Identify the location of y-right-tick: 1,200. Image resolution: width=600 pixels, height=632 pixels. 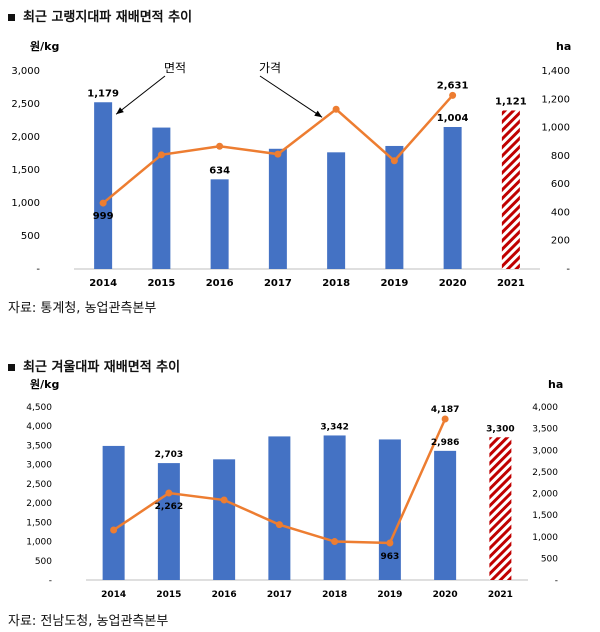
(555, 99).